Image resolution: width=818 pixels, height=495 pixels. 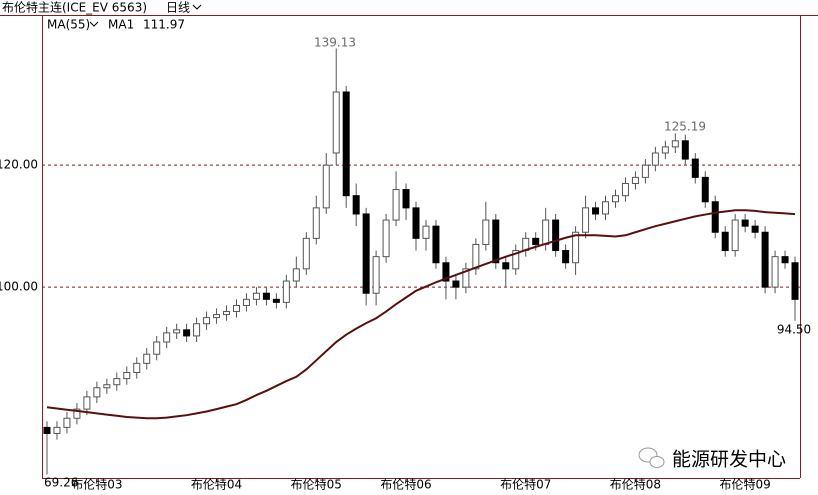 What do you see at coordinates (94, 24) in the screenshot?
I see `indicator-caret` at bounding box center [94, 24].